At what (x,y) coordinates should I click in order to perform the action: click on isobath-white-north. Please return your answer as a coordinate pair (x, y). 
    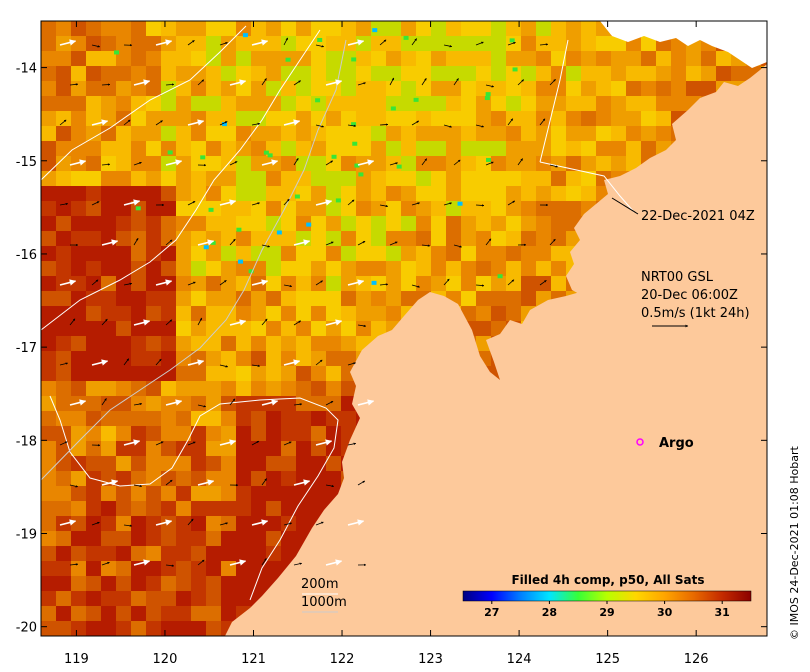
    Looking at the image, I should click on (144, 103).